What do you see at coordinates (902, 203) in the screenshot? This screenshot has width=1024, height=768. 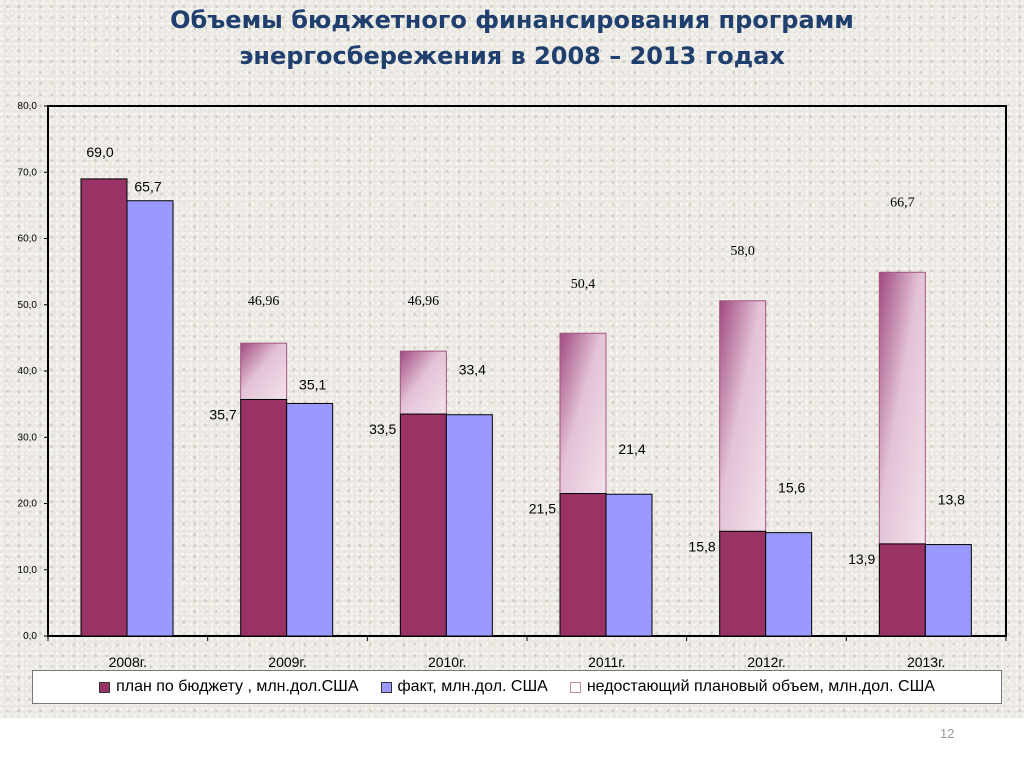 I see `data-label-total: 66,7` at bounding box center [902, 203].